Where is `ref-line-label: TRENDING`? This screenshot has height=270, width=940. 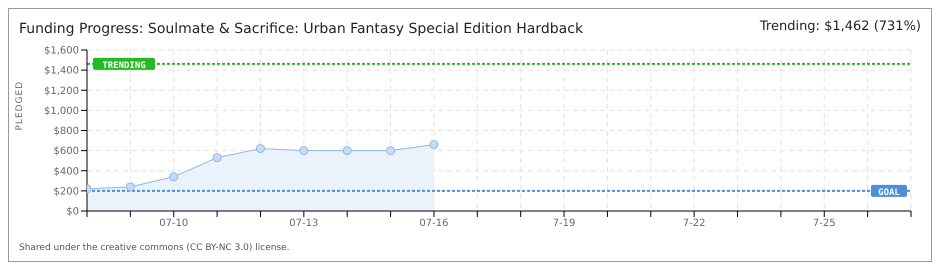 ref-line-label: TRENDING is located at coordinates (124, 65).